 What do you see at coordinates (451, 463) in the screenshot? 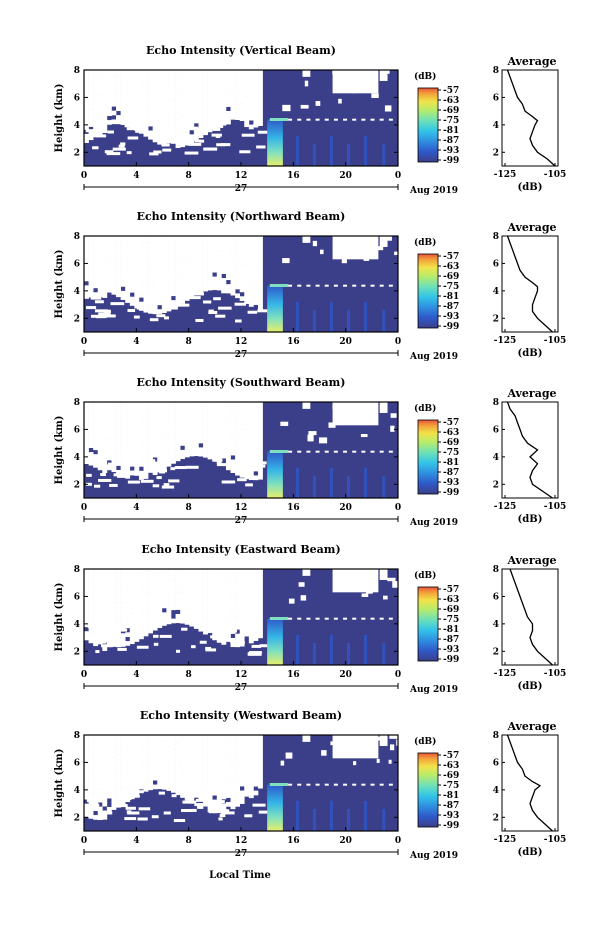
I see `colorbar-tick-label: -81` at bounding box center [451, 463].